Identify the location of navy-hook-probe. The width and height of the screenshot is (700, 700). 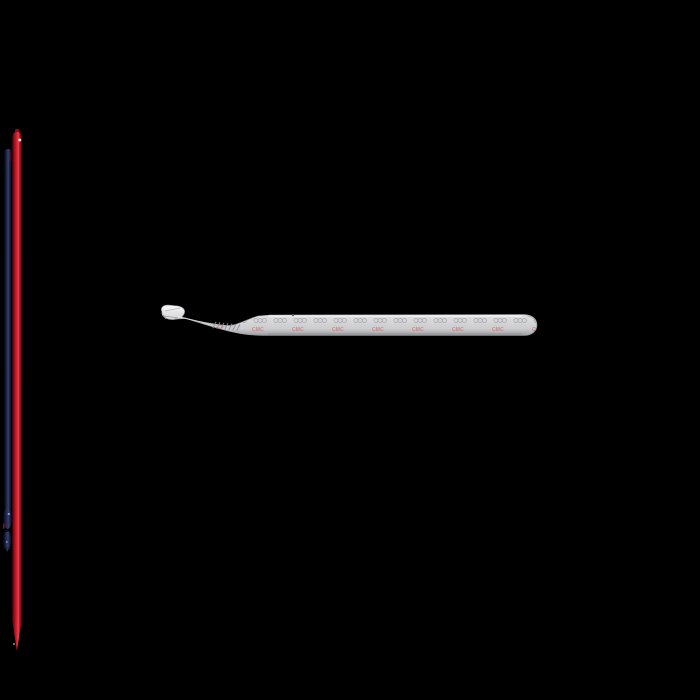
(7, 350).